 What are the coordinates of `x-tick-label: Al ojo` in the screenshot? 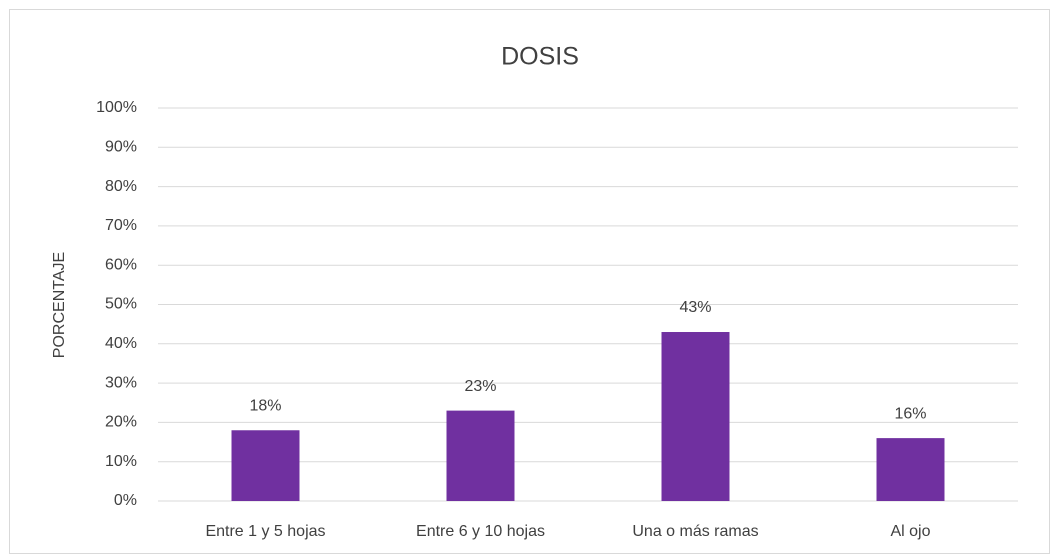 It's located at (910, 531).